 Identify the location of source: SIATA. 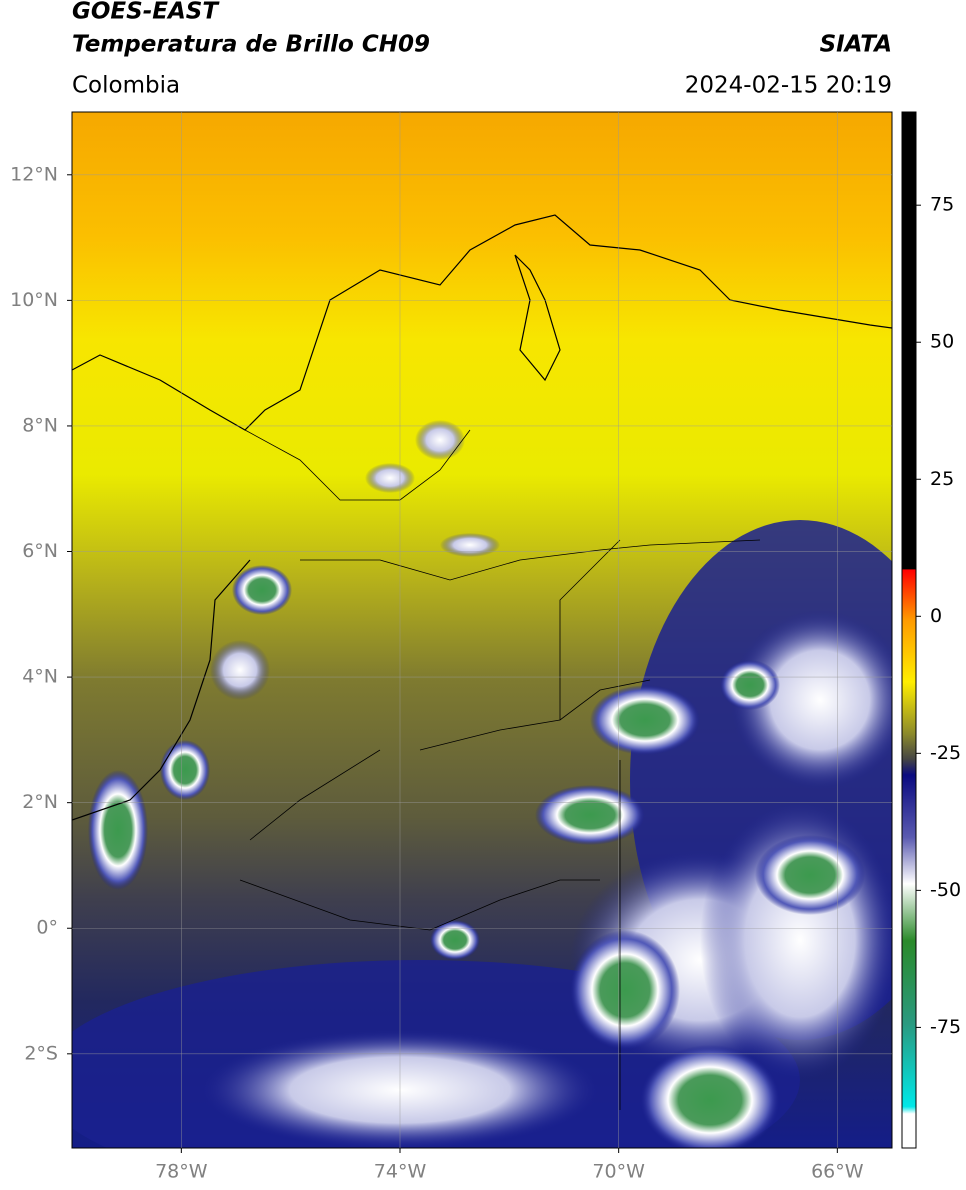
(856, 45).